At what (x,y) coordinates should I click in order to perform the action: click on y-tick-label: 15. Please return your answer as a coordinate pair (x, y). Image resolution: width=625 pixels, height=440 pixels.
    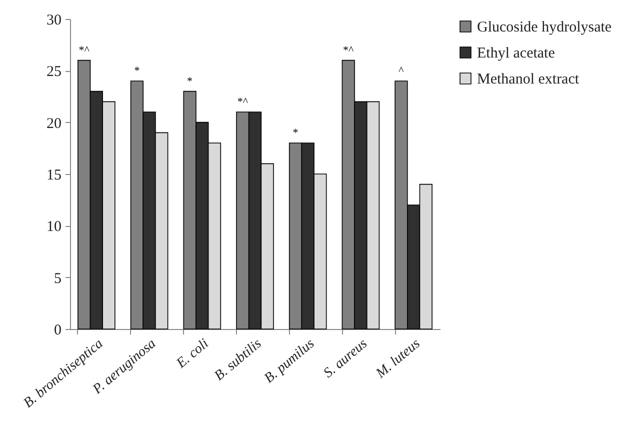
    Looking at the image, I should click on (54, 176).